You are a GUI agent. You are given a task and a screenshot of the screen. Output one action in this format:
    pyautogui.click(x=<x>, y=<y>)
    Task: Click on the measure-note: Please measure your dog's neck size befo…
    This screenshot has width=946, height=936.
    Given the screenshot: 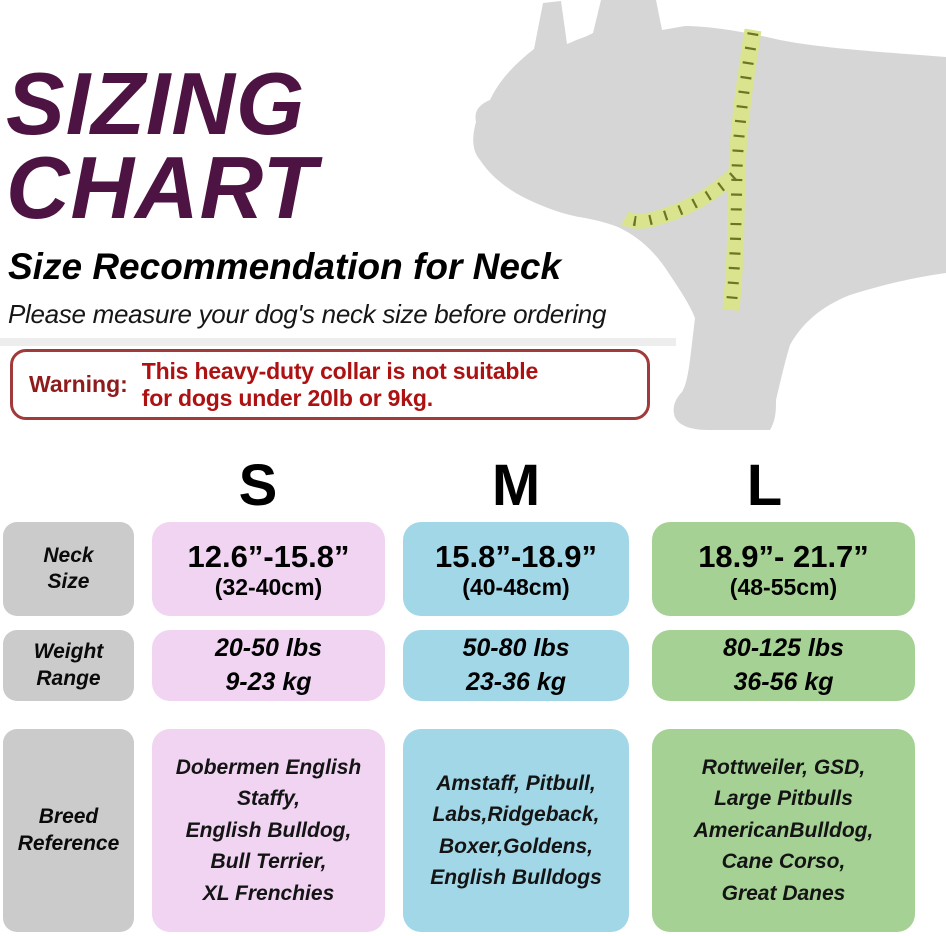 What is the action you would take?
    pyautogui.click(x=307, y=314)
    